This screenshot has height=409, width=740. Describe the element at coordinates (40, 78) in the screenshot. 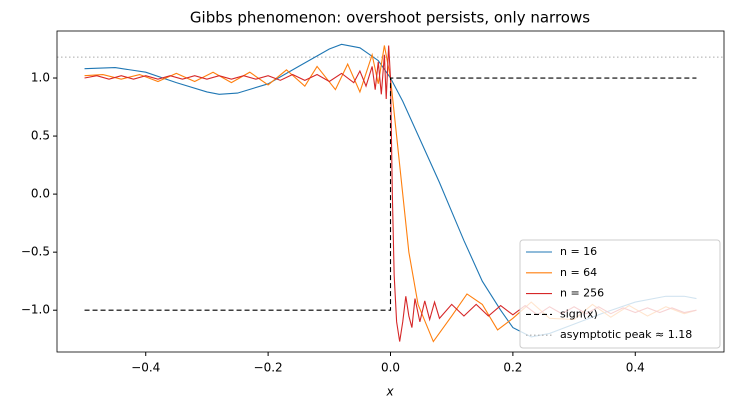

I see `y-tick-label: 1.0` at that location.